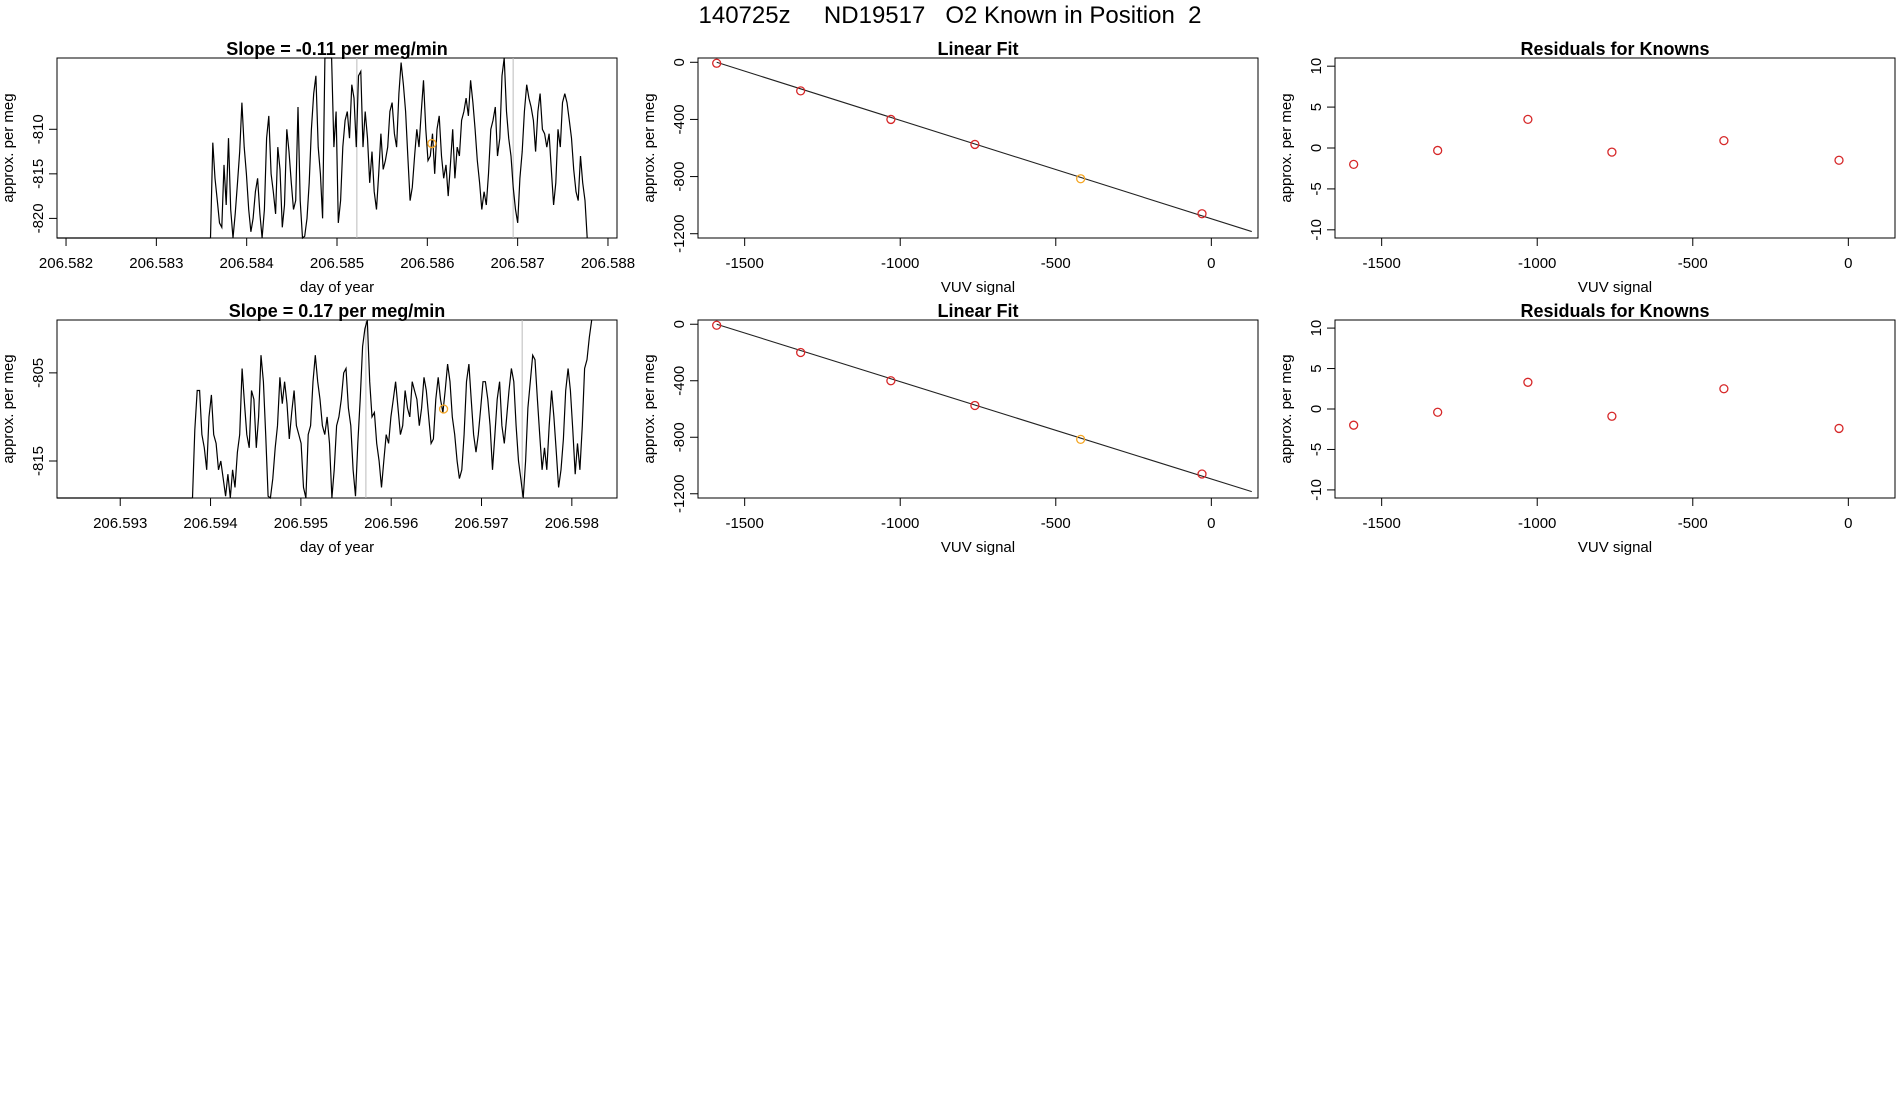 Image resolution: width=1900 pixels, height=1100 pixels. I want to click on chart-1-y-tick-label: -810, so click(38, 129).